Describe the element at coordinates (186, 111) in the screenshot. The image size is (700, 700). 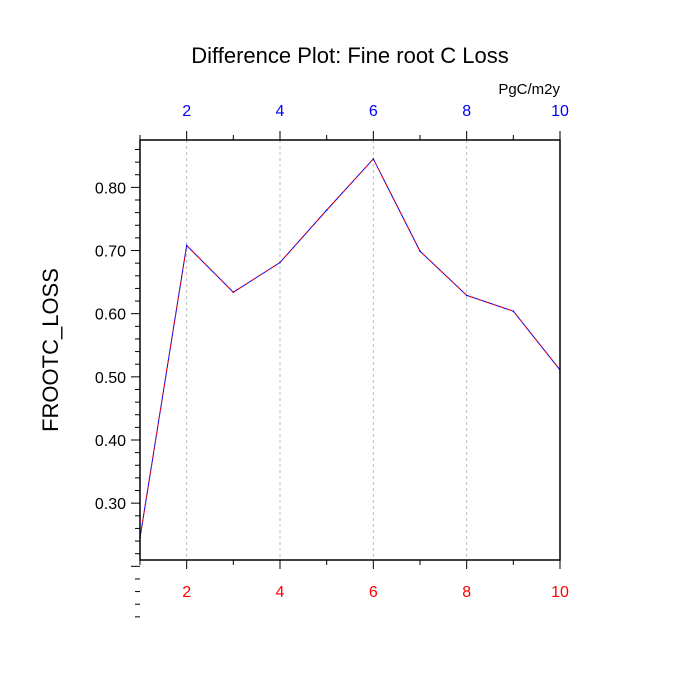
I see `x-tick-label-top-0: 2` at that location.